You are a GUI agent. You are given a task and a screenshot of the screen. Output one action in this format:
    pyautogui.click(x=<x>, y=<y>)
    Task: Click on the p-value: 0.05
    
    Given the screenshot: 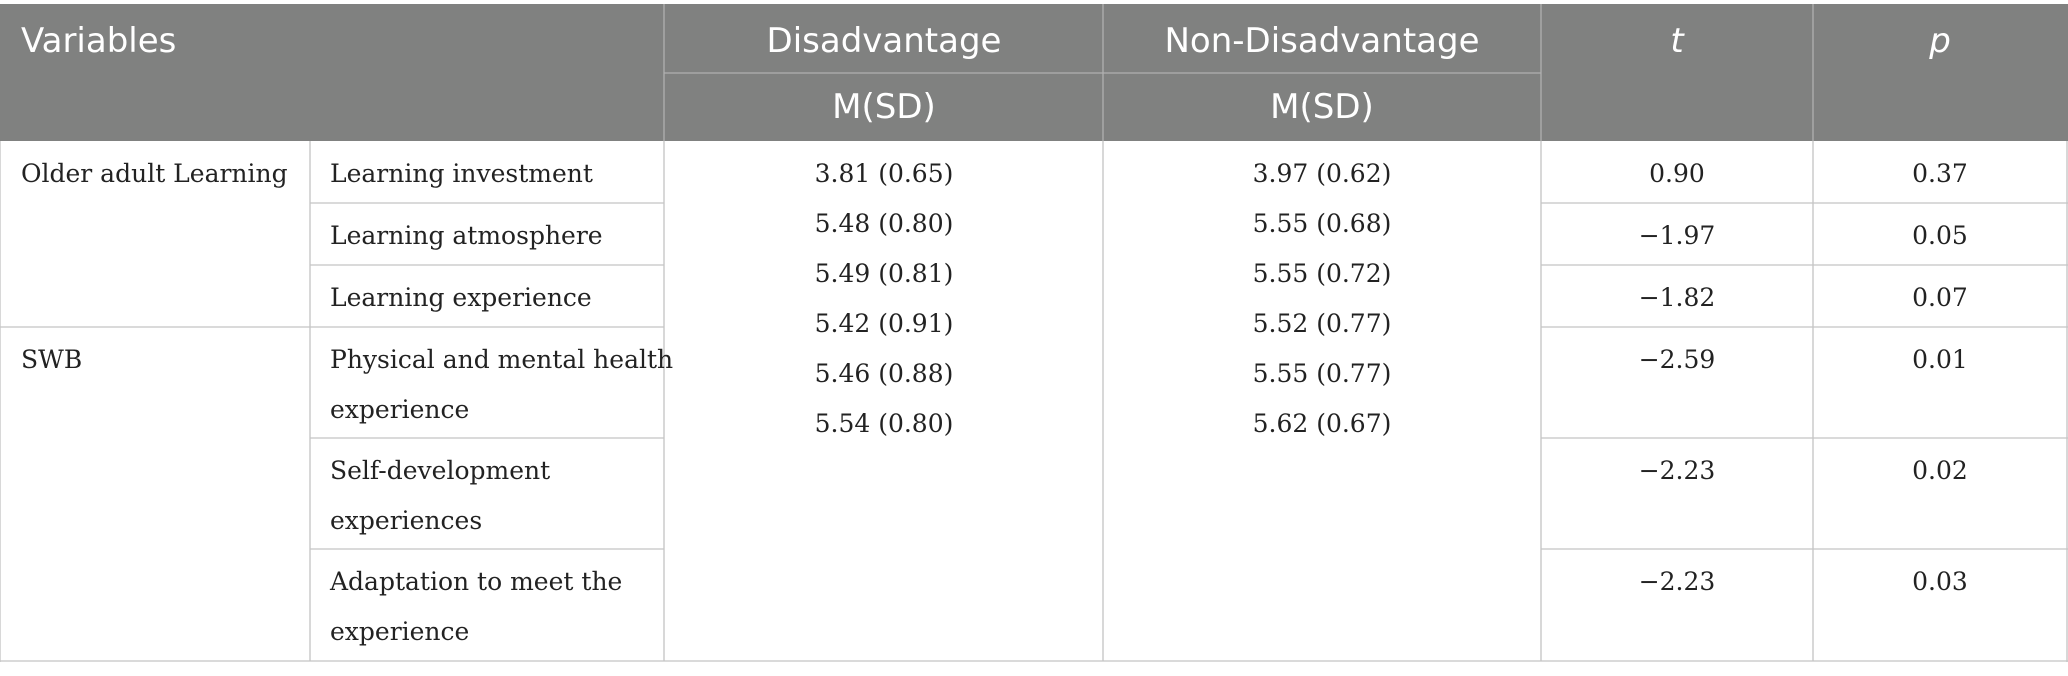 What is the action you would take?
    pyautogui.click(x=1940, y=235)
    